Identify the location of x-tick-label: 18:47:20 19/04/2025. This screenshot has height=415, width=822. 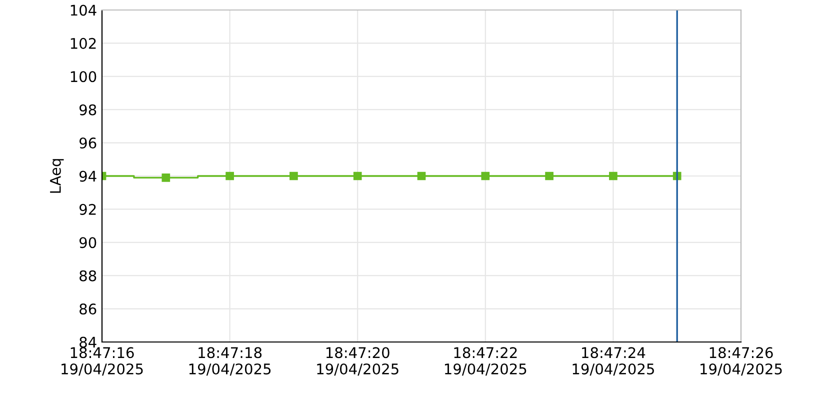
(357, 361).